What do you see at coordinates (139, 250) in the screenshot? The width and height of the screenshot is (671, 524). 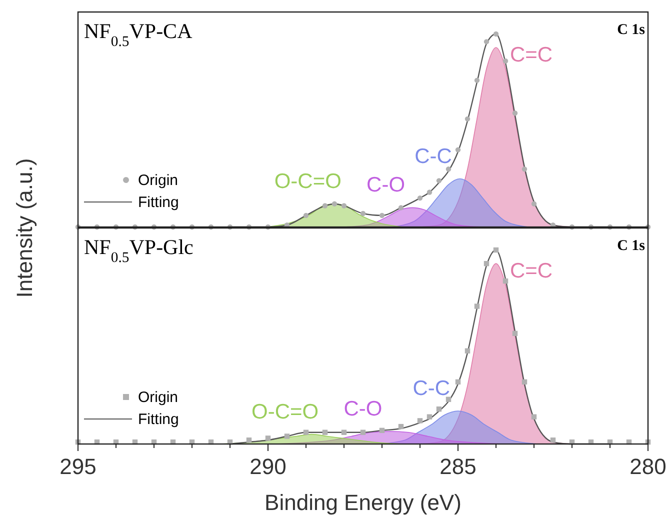 I see `annotation: NF$_{0.5}$VP-Glc` at bounding box center [139, 250].